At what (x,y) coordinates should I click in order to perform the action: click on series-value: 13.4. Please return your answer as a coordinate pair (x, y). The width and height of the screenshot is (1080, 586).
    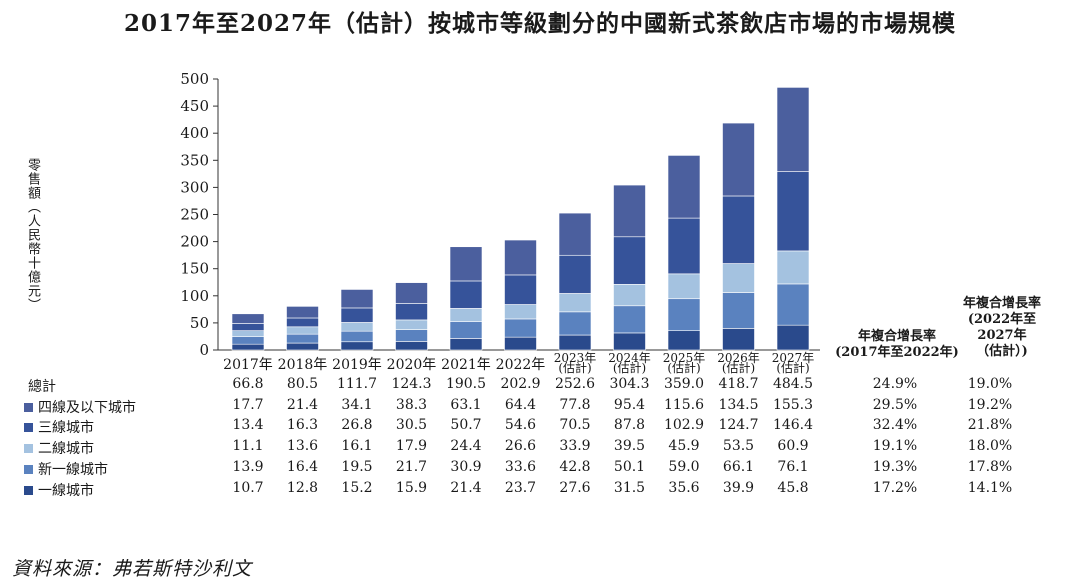
    Looking at the image, I should click on (248, 425).